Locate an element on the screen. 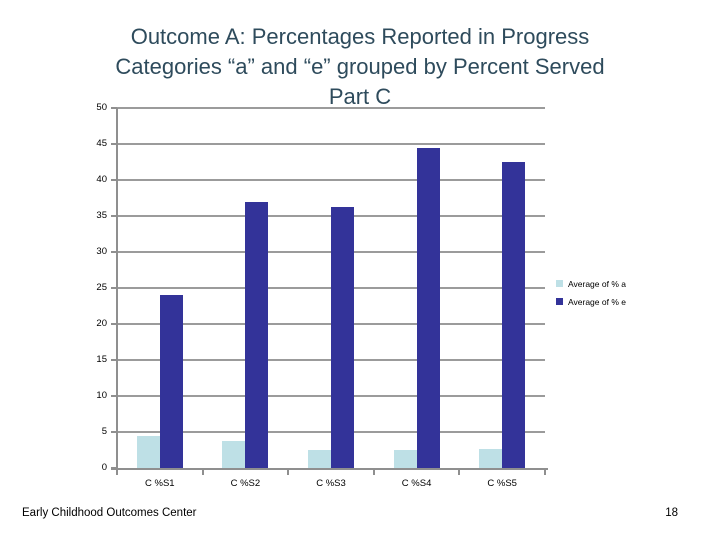 The height and width of the screenshot is (540, 720). y-axis-tick-label: 25 is located at coordinates (101, 287).